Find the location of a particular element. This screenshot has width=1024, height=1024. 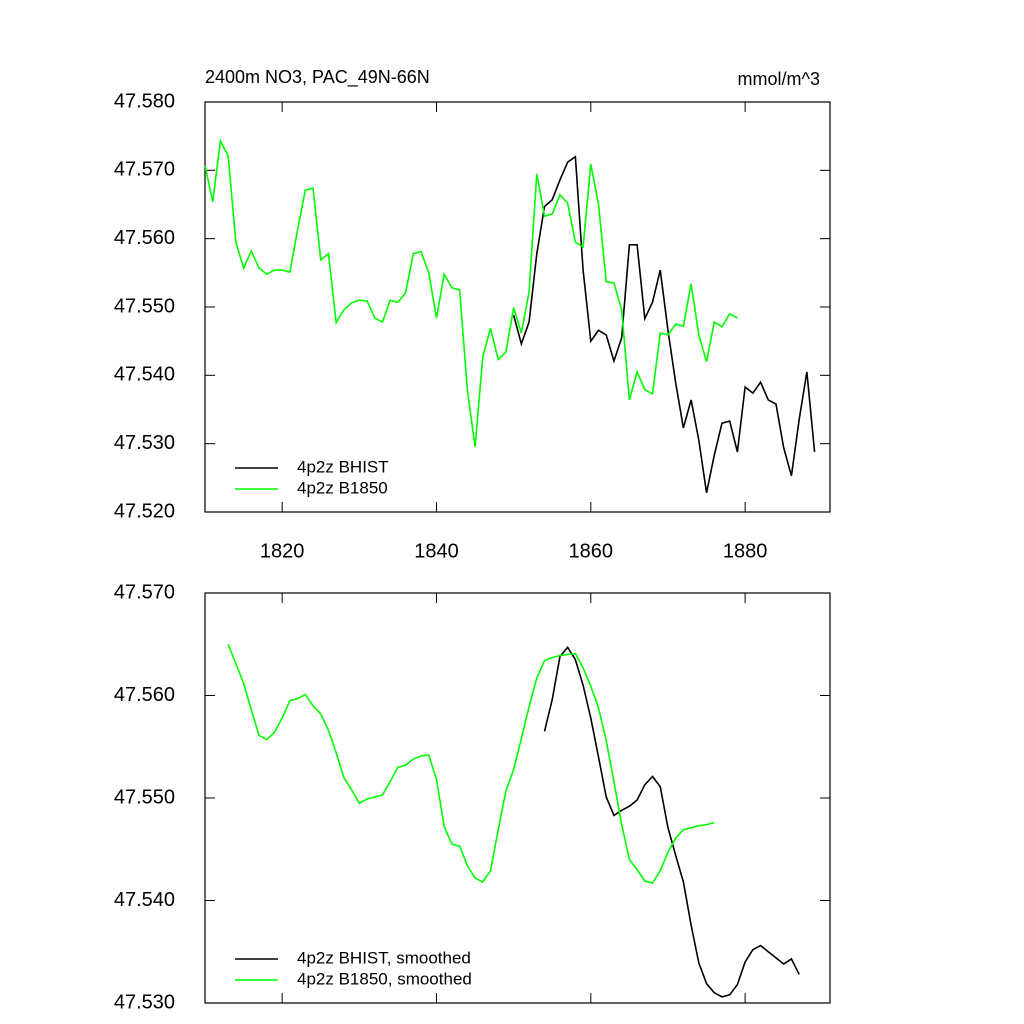

x-tick-label: 1820 is located at coordinates (282, 551).